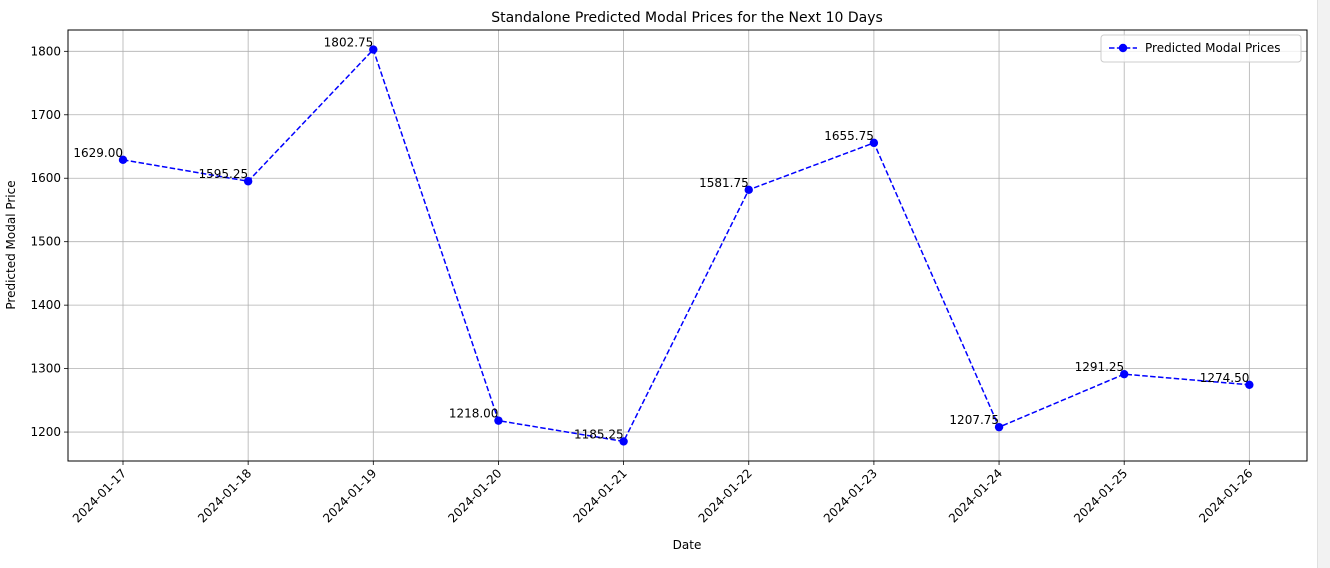 Image resolution: width=1330 pixels, height=568 pixels. What do you see at coordinates (45, 178) in the screenshot?
I see `y-tick-label: 1600` at bounding box center [45, 178].